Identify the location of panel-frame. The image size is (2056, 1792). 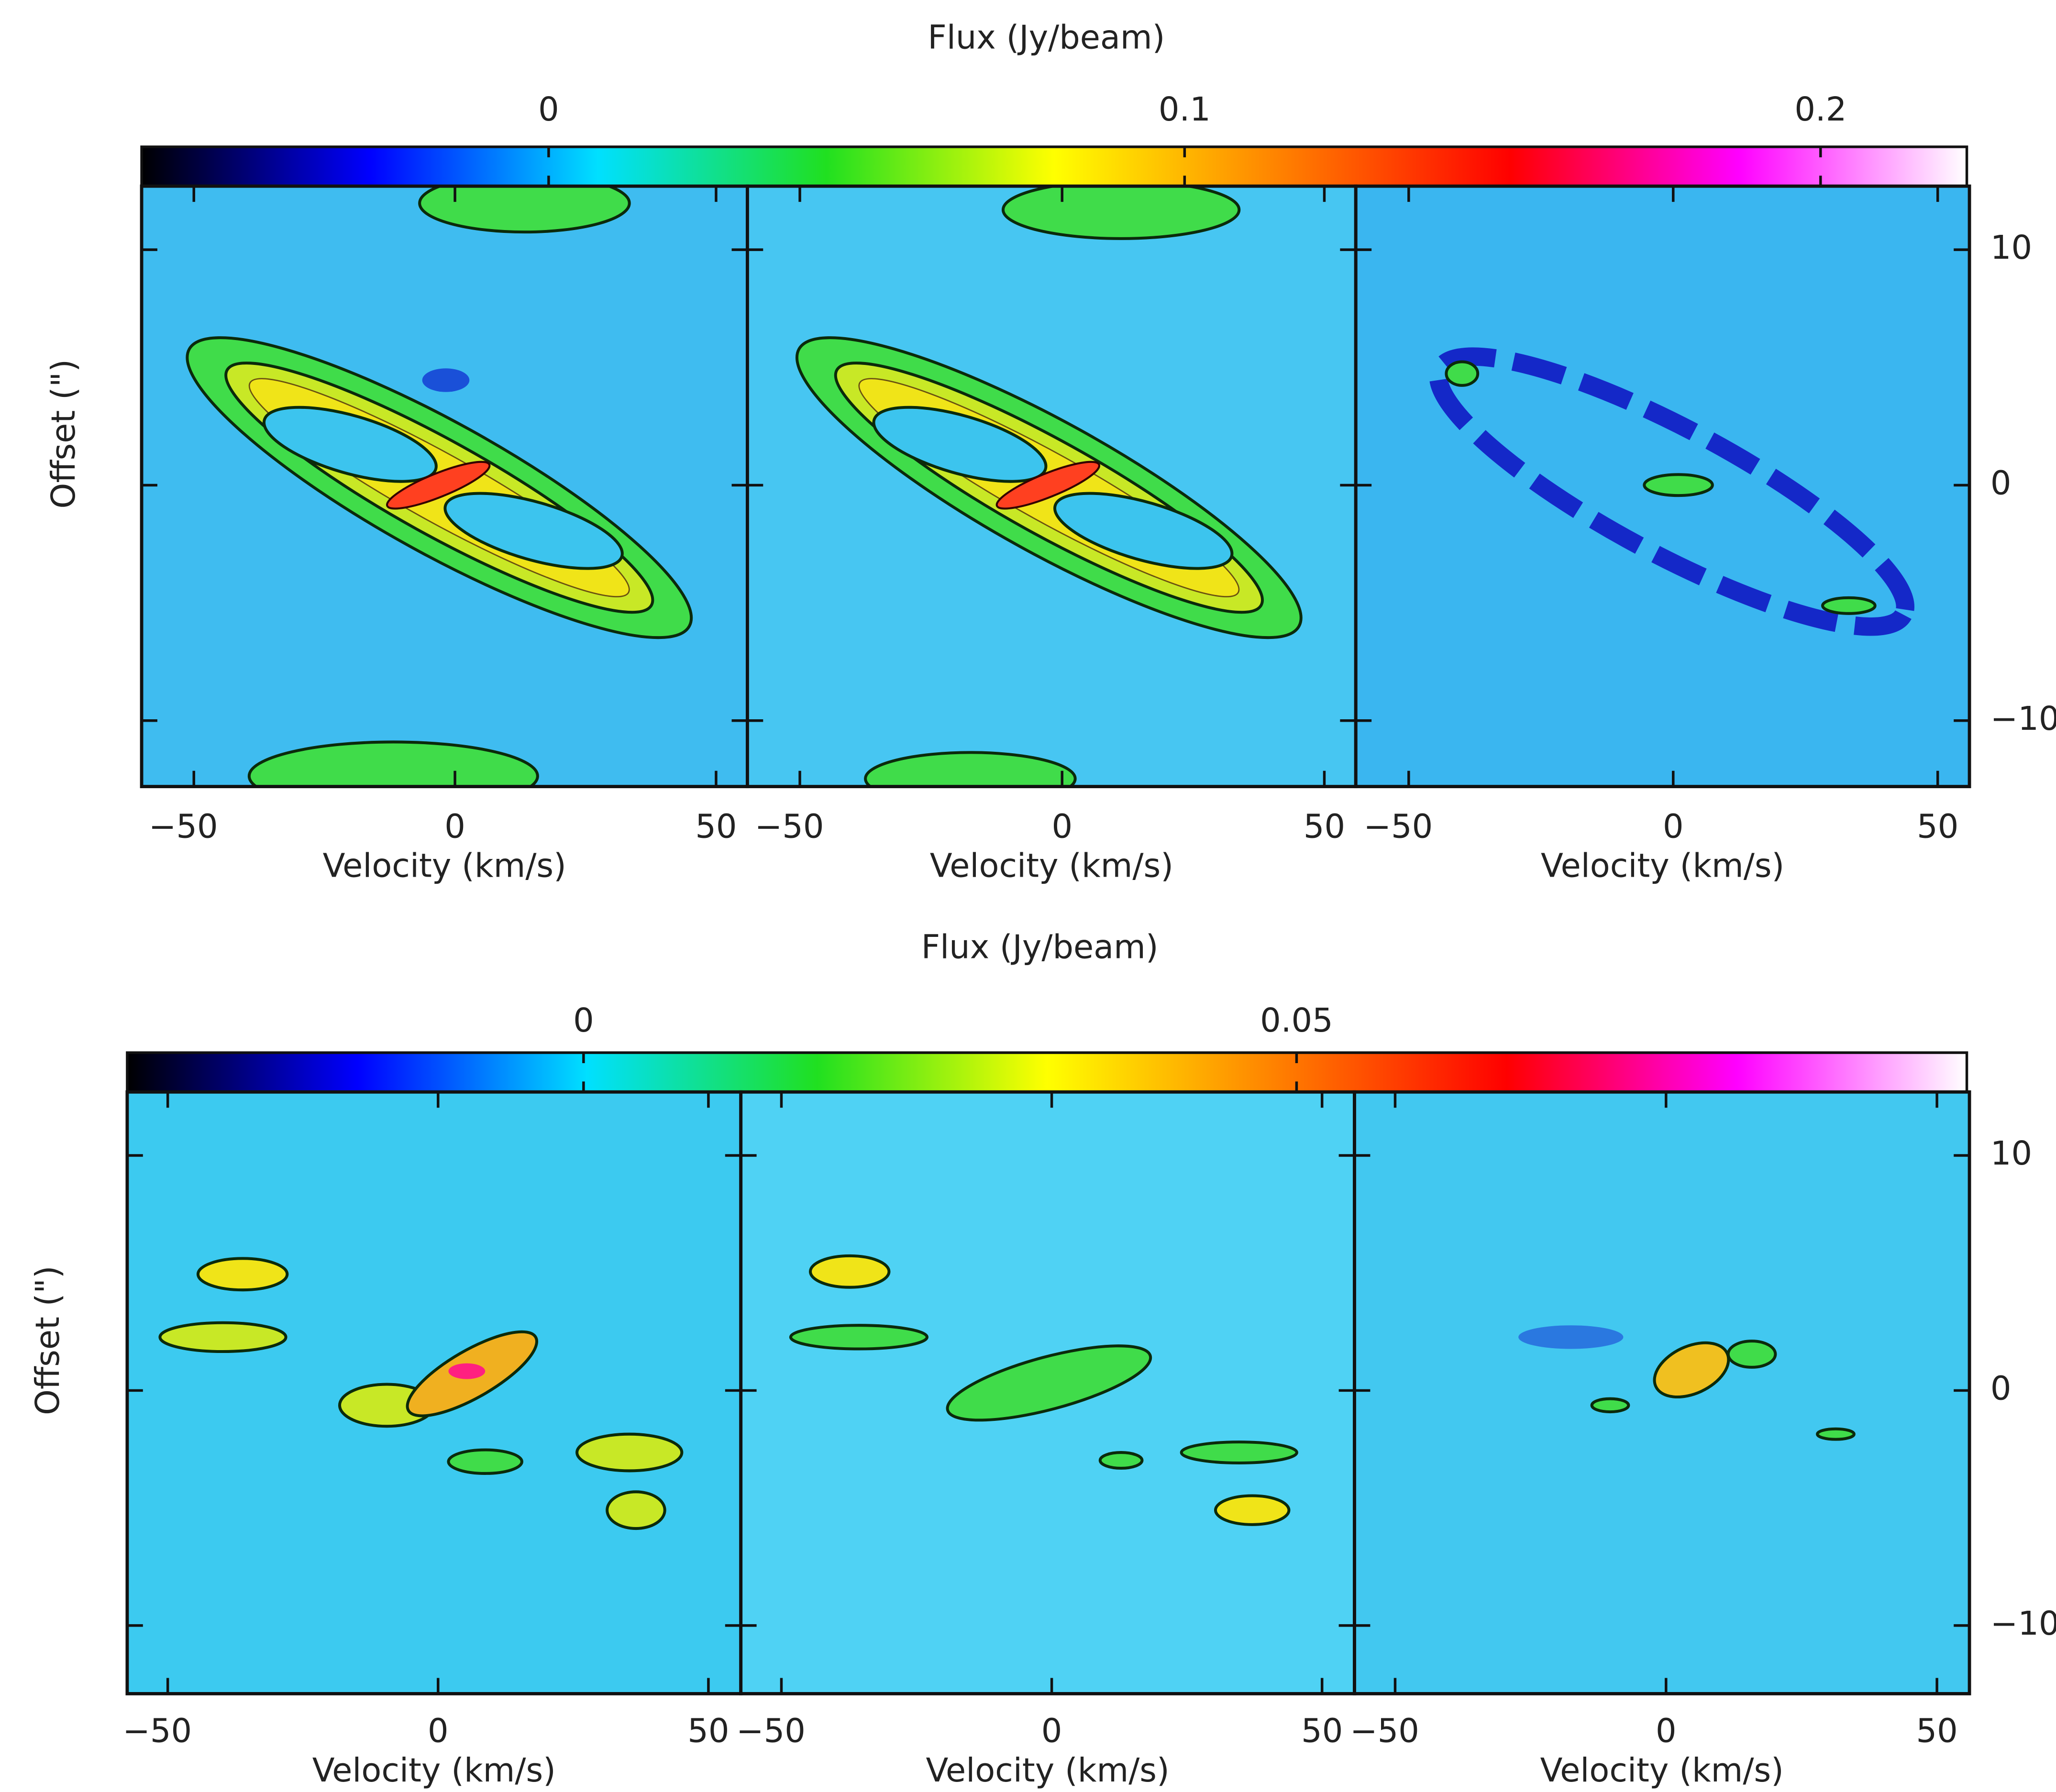
(1662, 1392).